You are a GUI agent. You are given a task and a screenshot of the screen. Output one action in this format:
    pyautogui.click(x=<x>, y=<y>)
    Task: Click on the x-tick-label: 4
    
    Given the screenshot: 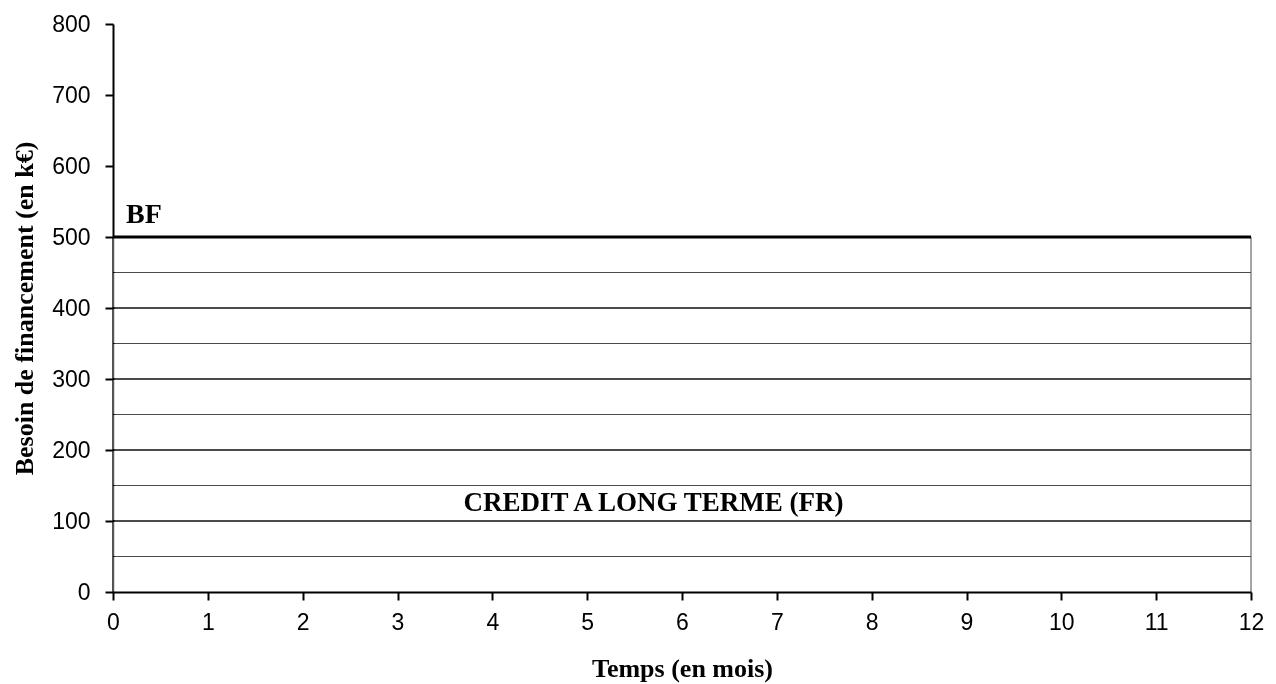 What is the action you would take?
    pyautogui.click(x=493, y=621)
    